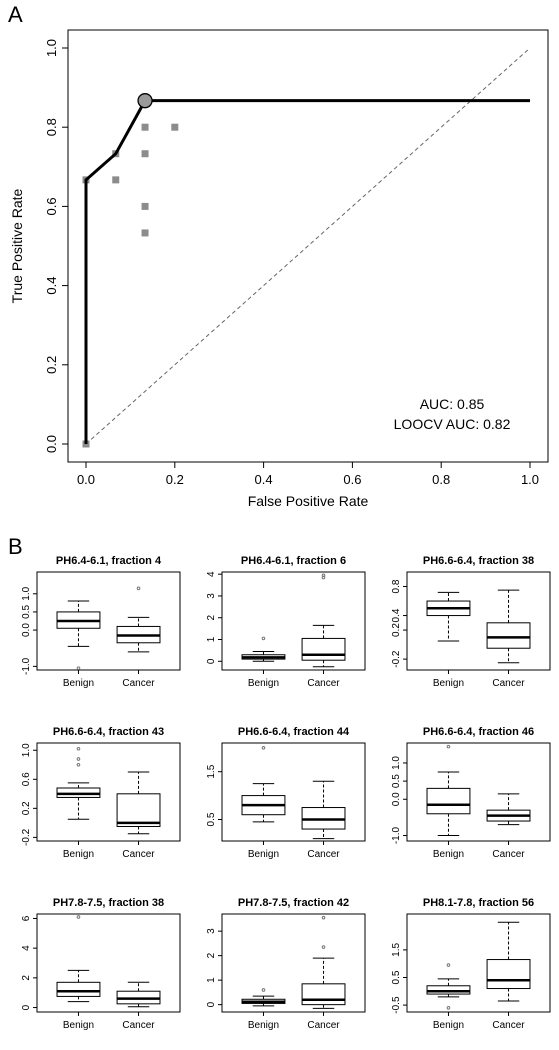 The width and height of the screenshot is (559, 1050). Describe the element at coordinates (26, 808) in the screenshot. I see `y-tick-label: 0.2` at that location.